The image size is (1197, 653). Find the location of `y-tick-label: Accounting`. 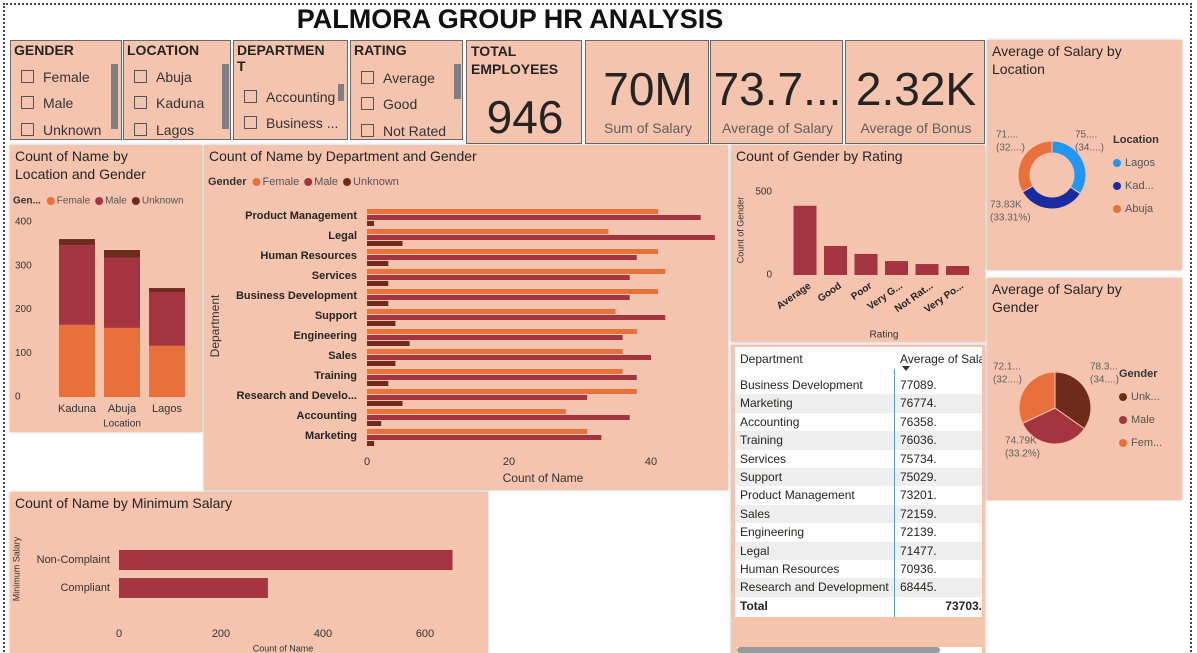

y-tick-label: Accounting is located at coordinates (327, 416).